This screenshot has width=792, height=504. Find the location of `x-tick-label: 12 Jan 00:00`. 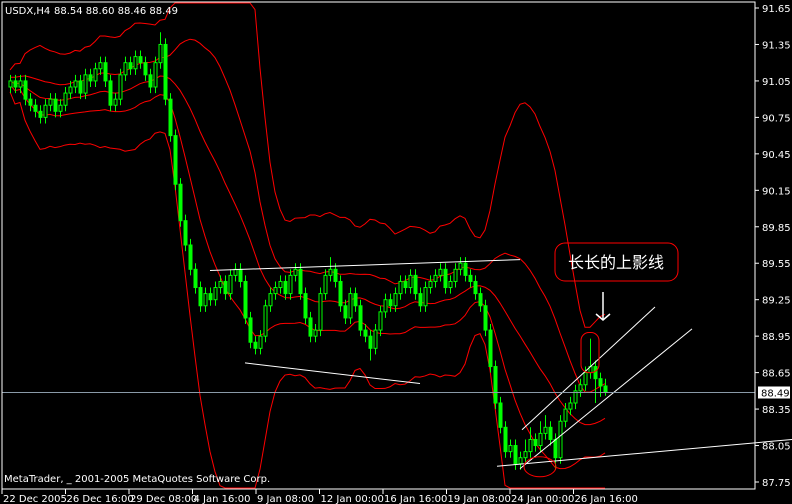

x-tick-label: 12 Jan 00:00 is located at coordinates (352, 499).